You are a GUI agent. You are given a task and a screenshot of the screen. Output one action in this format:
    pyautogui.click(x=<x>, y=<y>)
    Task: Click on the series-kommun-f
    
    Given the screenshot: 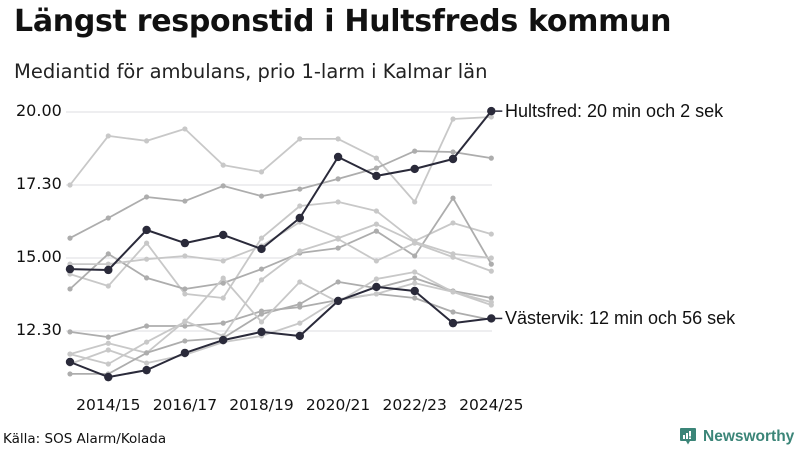 What is the action you would take?
    pyautogui.click(x=280, y=315)
    